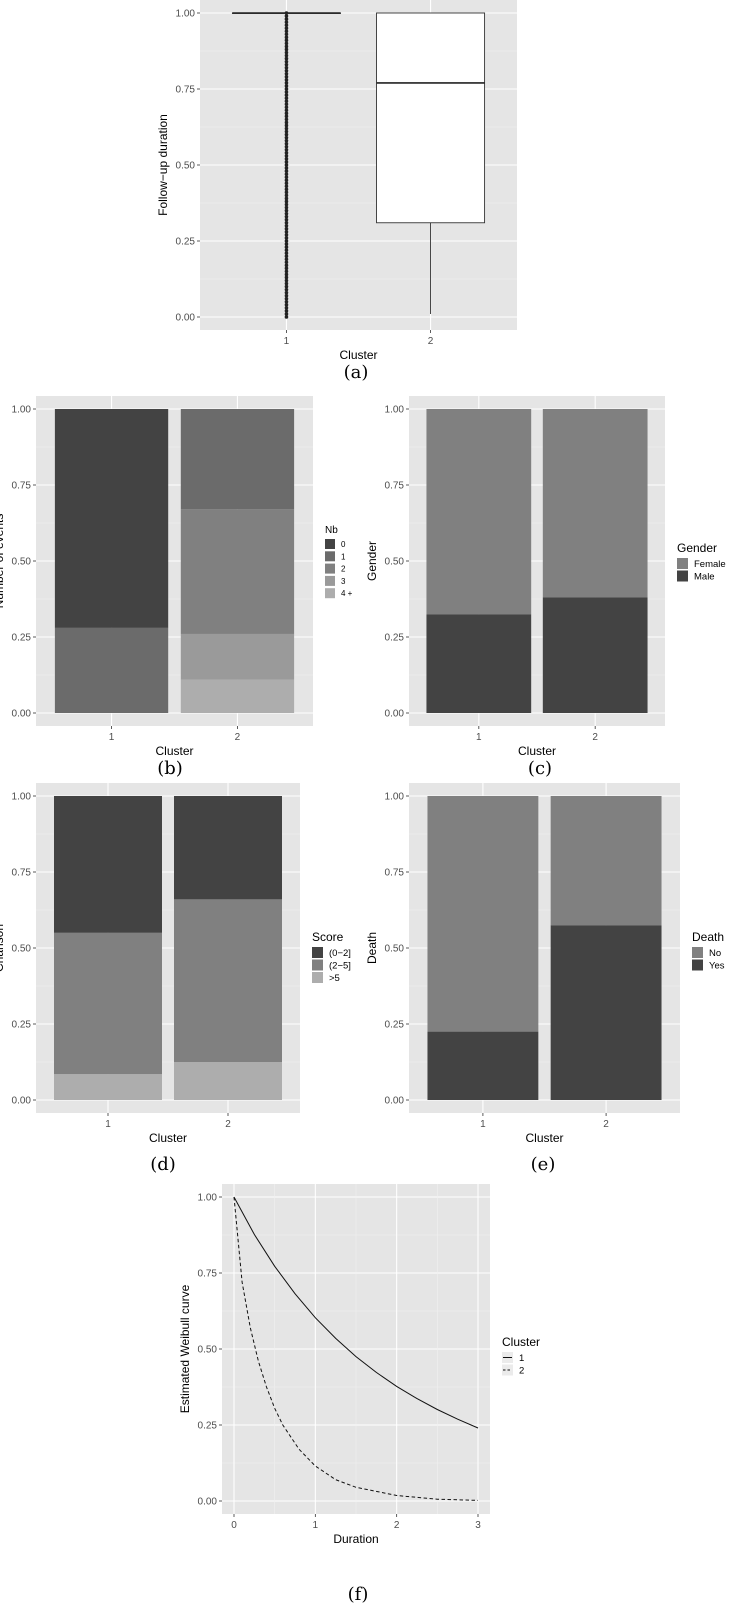 This screenshot has height=1611, width=750. What do you see at coordinates (340, 966) in the screenshot?
I see `legend-label: (2−5]` at bounding box center [340, 966].